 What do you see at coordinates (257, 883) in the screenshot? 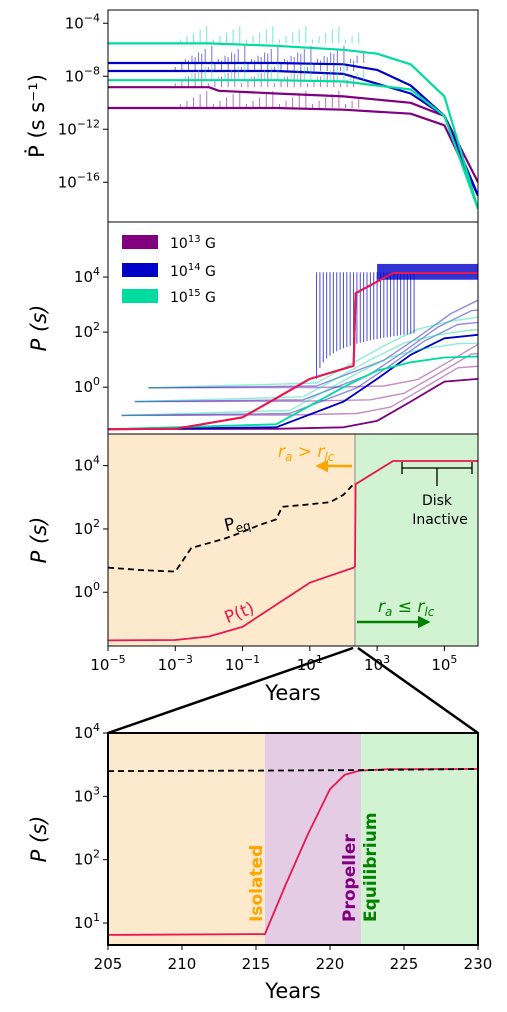
I see `isolated-label: Isolated` at bounding box center [257, 883].